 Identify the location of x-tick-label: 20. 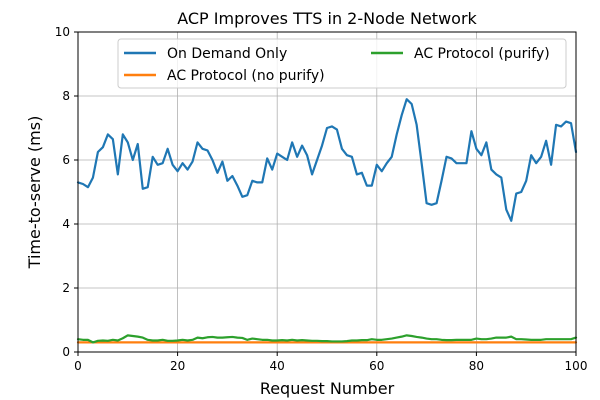
(177, 366).